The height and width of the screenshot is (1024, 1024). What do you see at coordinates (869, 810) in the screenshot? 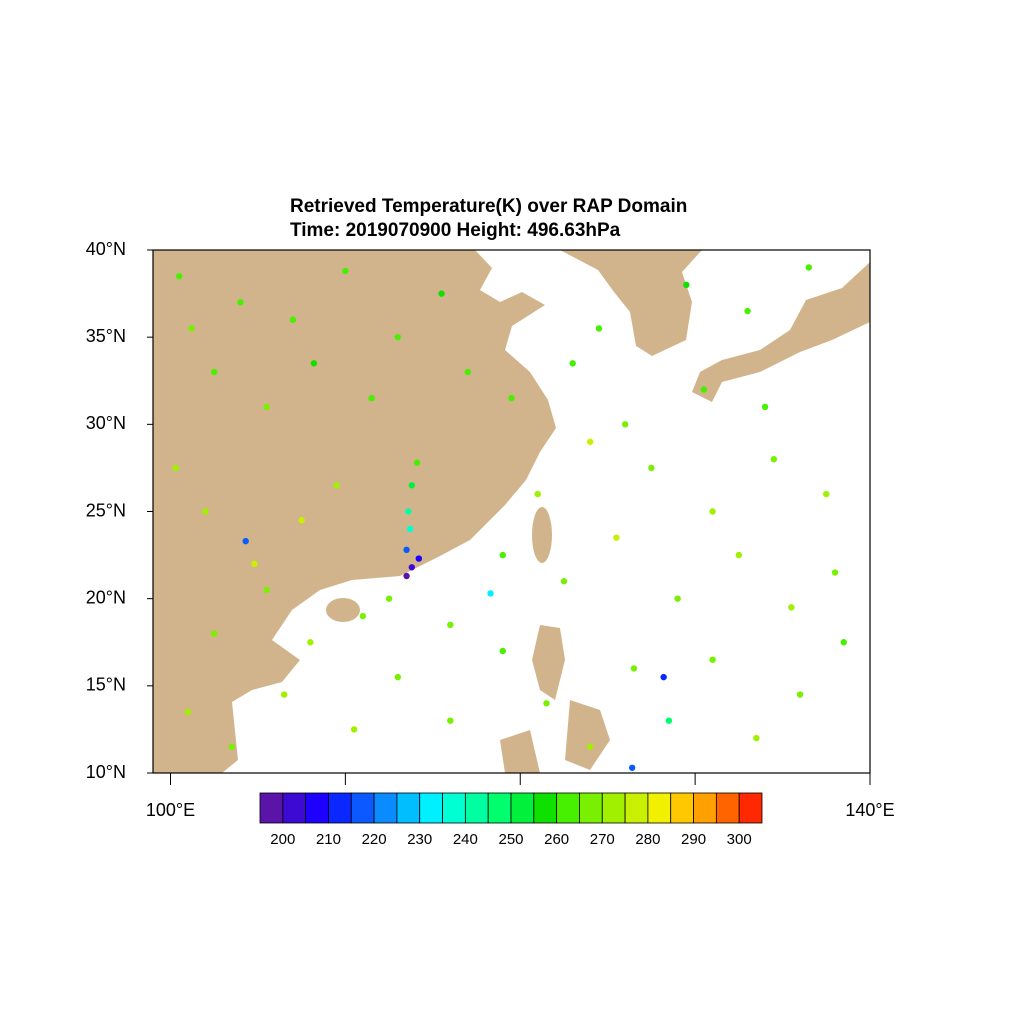
I see `x-tick-label: 140°E` at bounding box center [869, 810].